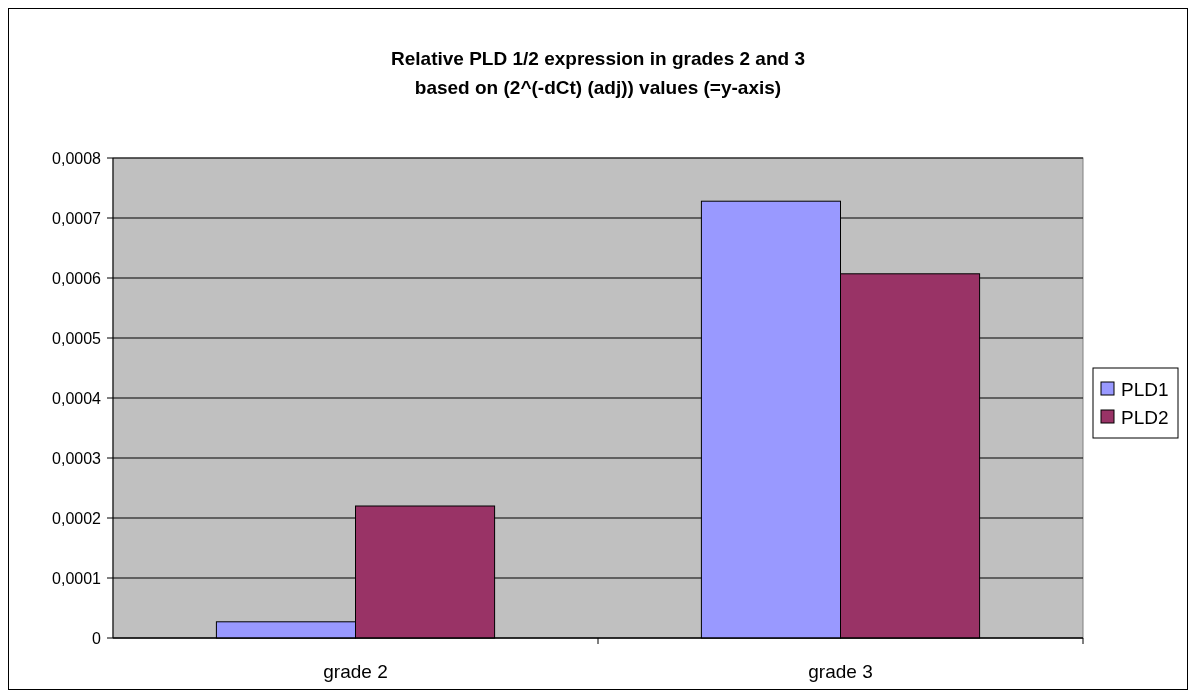  Describe the element at coordinates (1145, 417) in the screenshot. I see `legend-label: PLD2` at that location.